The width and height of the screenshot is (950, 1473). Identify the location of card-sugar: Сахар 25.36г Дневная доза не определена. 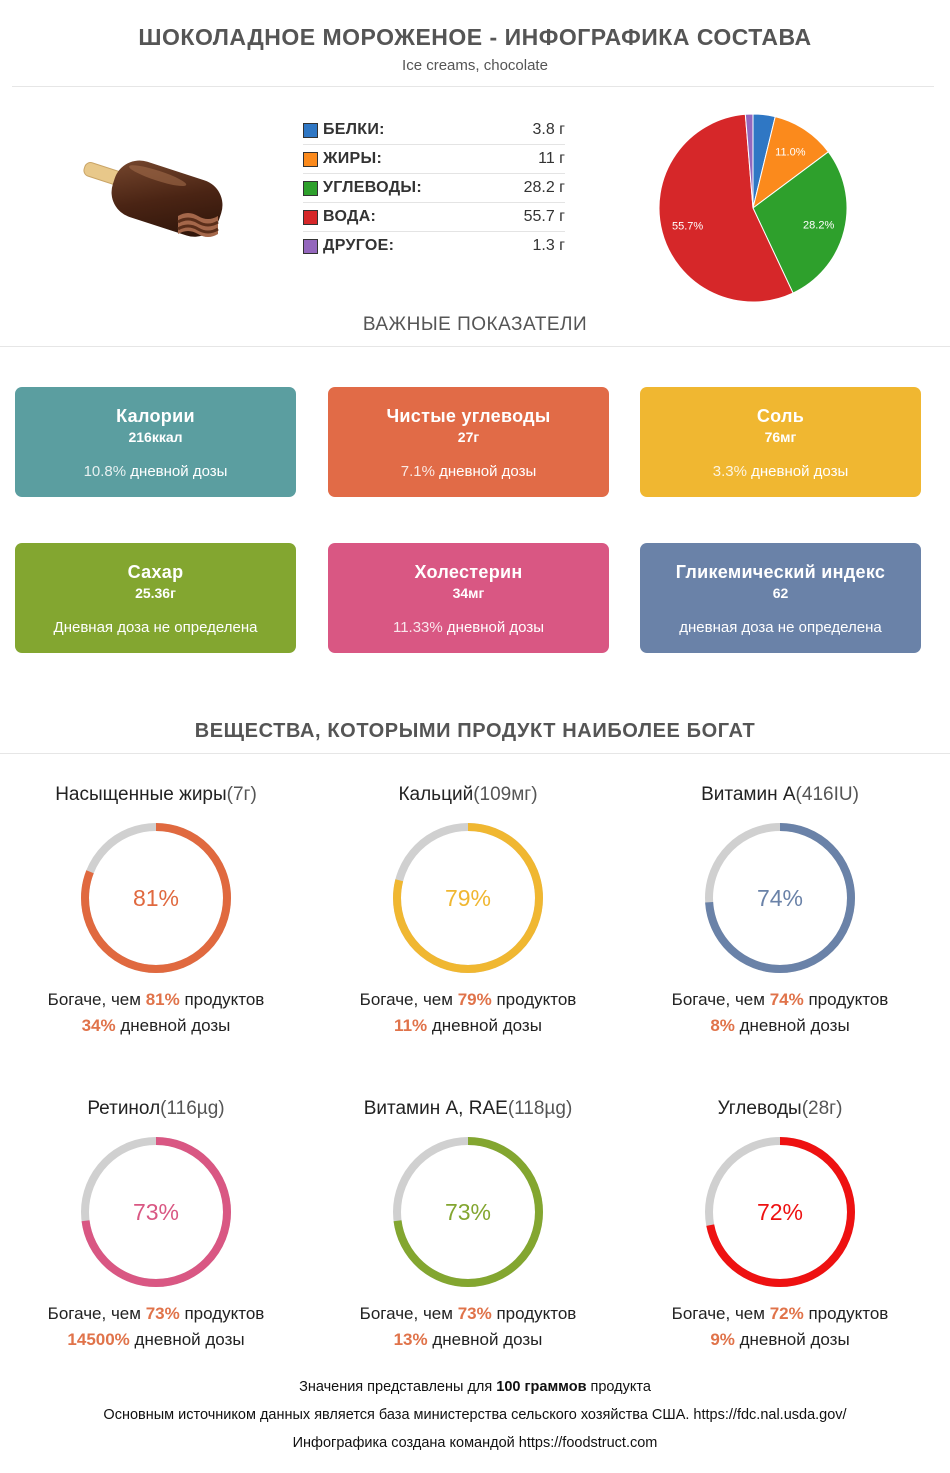
(155, 598).